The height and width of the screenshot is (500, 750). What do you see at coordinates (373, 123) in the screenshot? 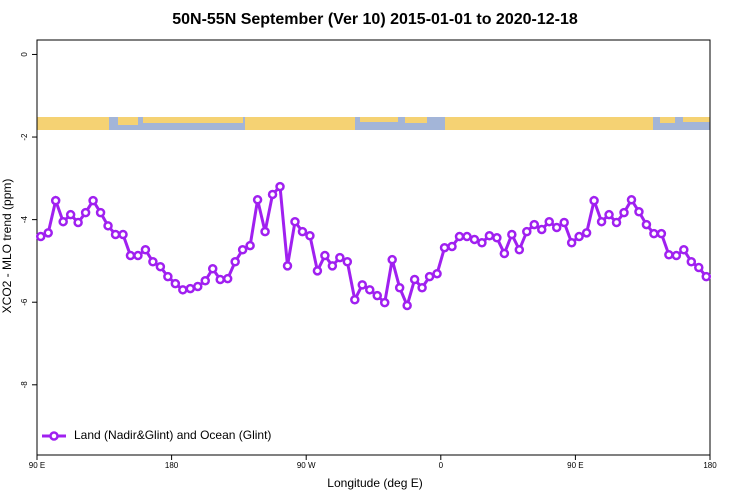
I see `land-ocean-strip` at bounding box center [373, 123].